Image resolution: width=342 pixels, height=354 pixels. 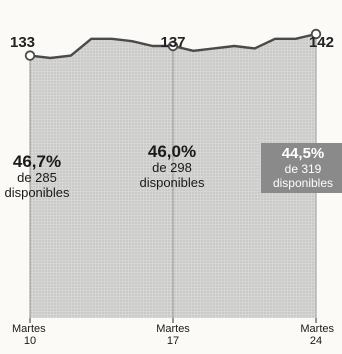 What do you see at coordinates (22, 42) in the screenshot?
I see `data-label-0: 133` at bounding box center [22, 42].